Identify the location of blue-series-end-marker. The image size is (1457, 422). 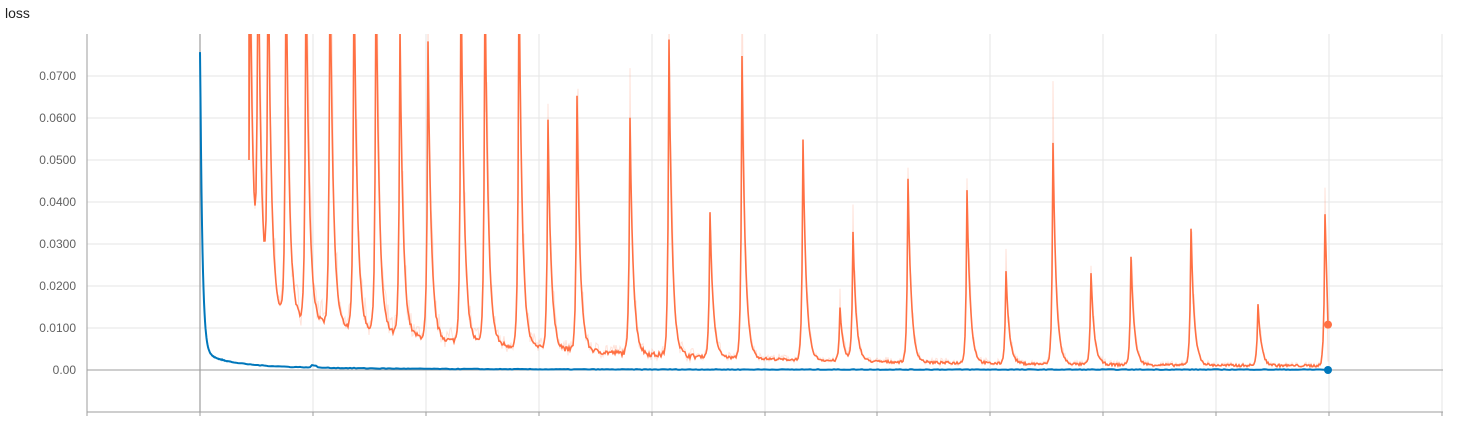
(1328, 370).